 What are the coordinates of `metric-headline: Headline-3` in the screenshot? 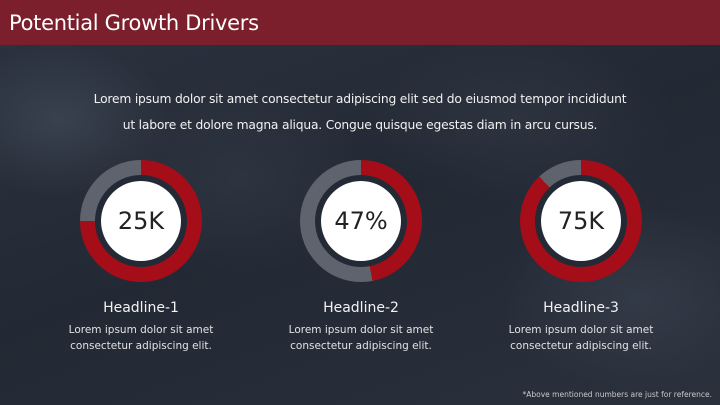 It's located at (581, 308).